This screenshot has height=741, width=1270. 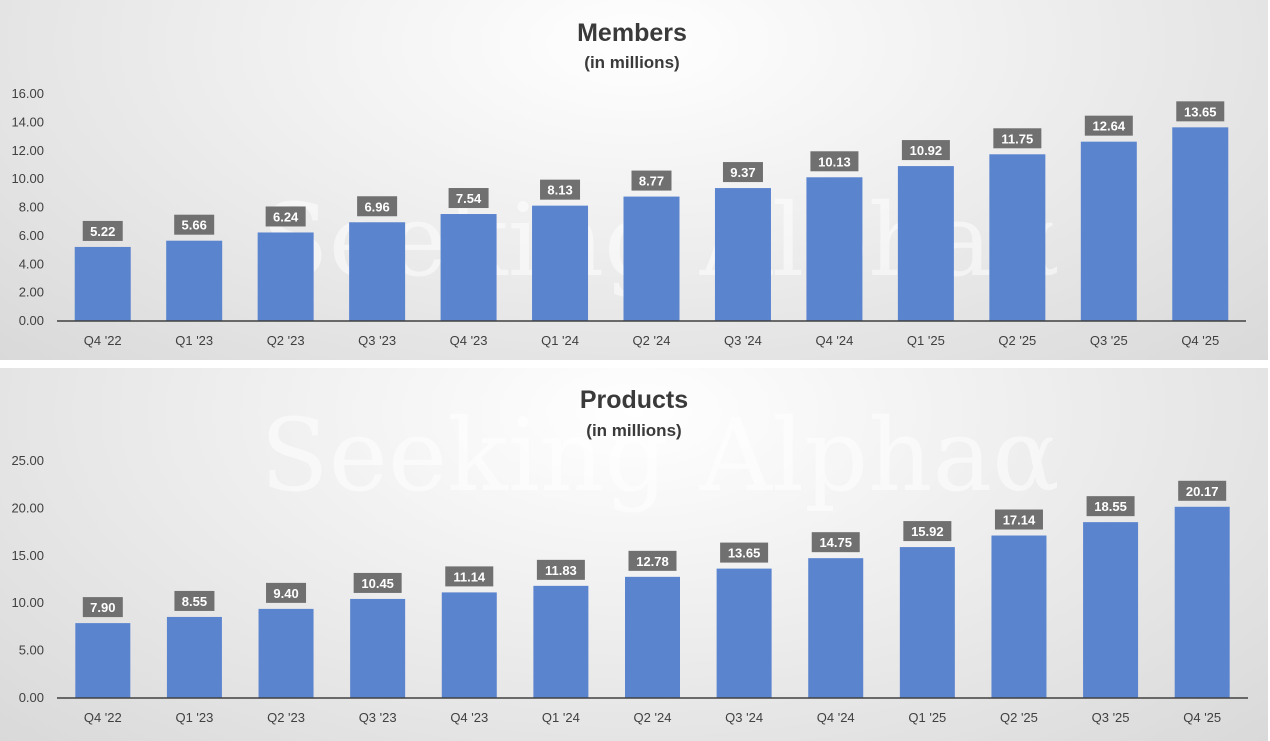 I want to click on data-label: 8.13, so click(x=559, y=190).